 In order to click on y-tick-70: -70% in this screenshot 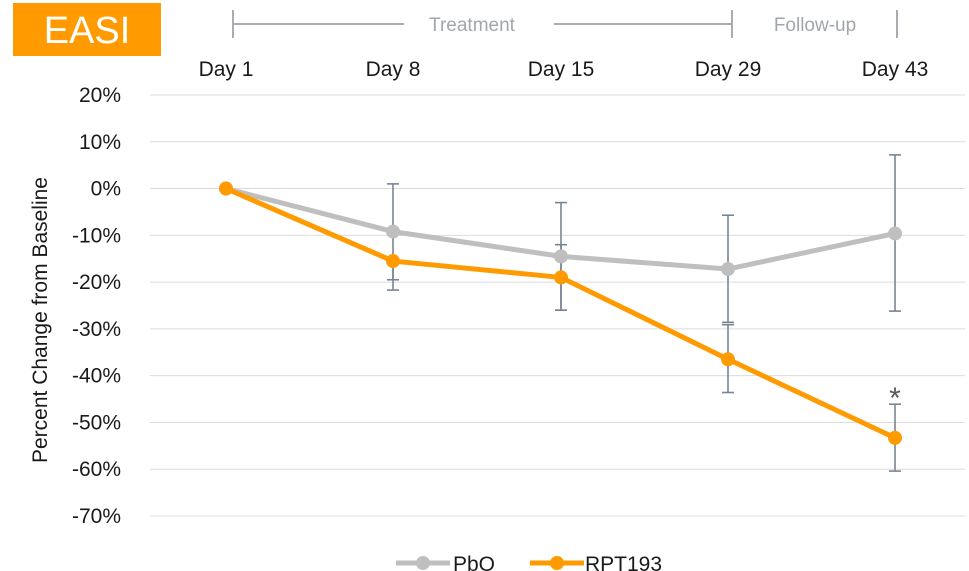, I will do `click(96, 516)`.